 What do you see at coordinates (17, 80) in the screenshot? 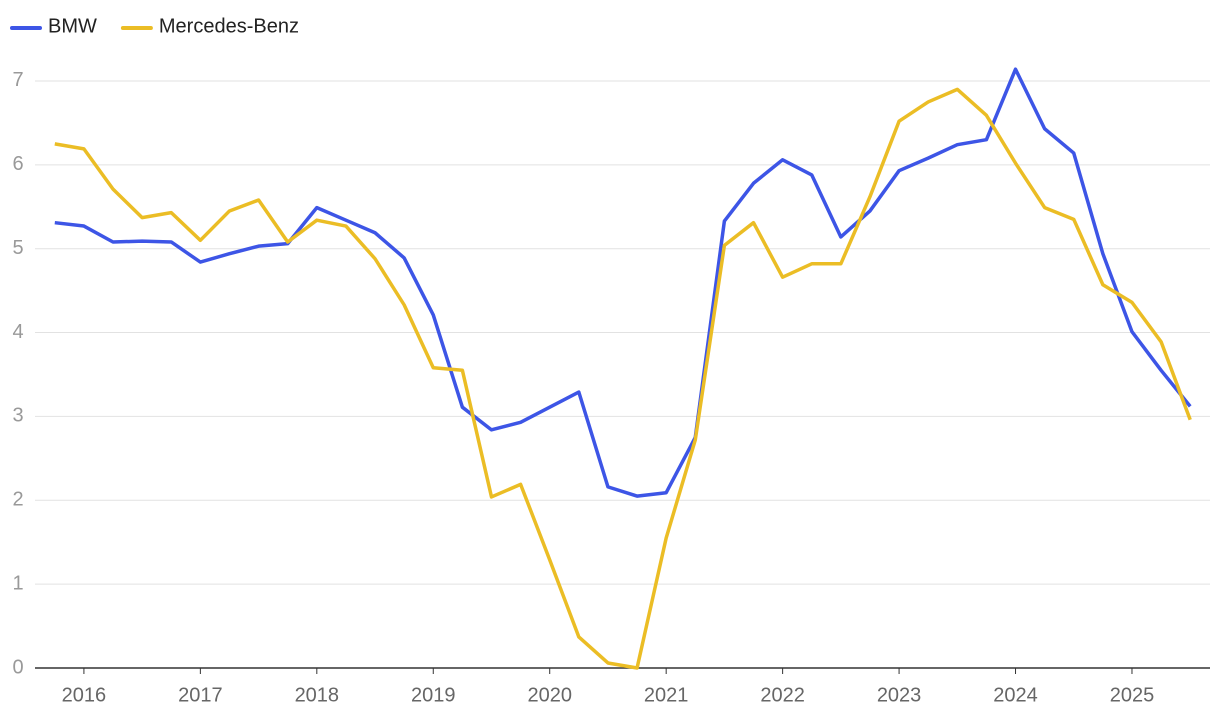
I see `y-tick-label: 7` at bounding box center [17, 80].